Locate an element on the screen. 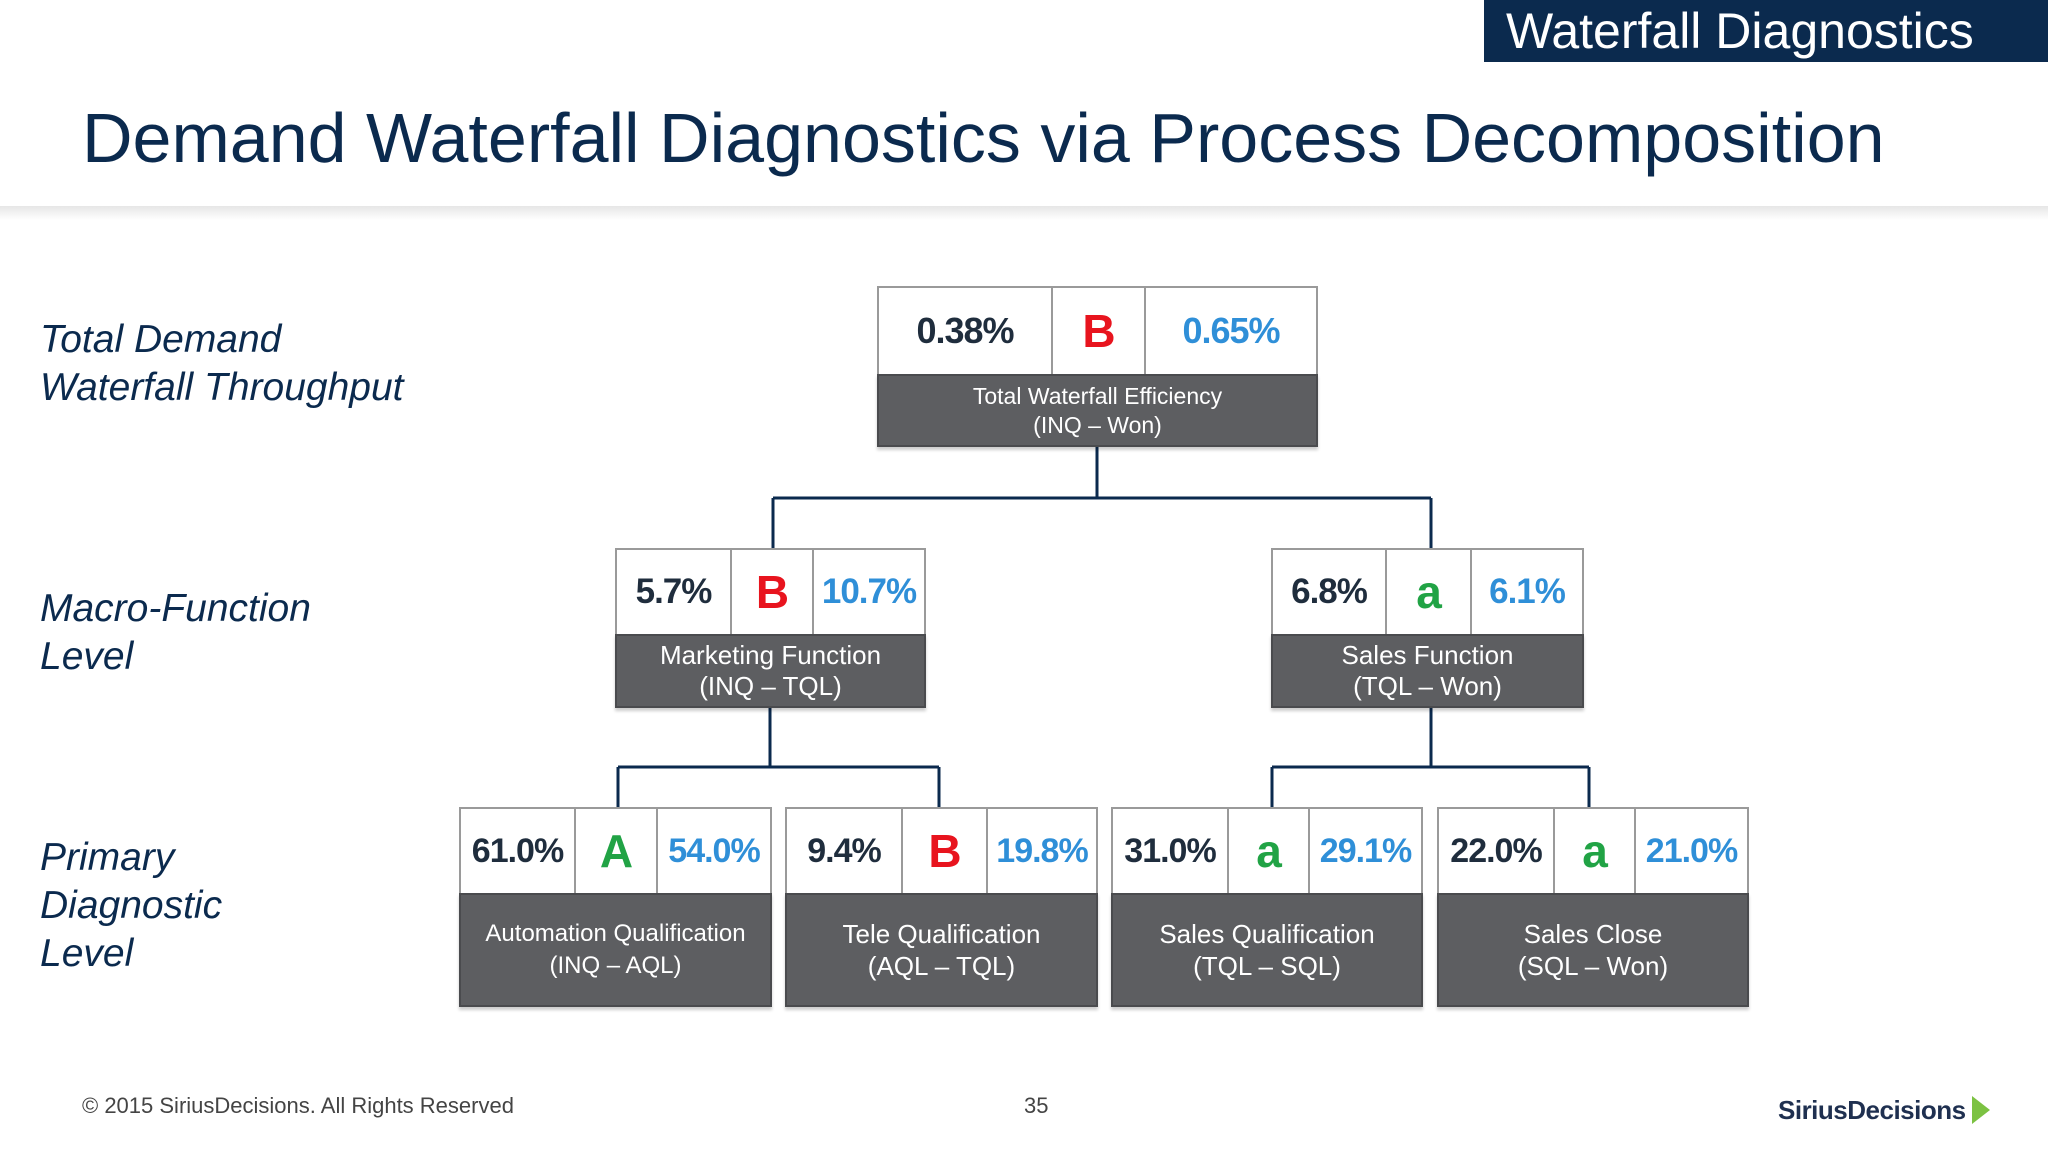 Image resolution: width=2048 pixels, height=1152 pixels. metric-row: 22.0% a 21.0% is located at coordinates (1593, 851).